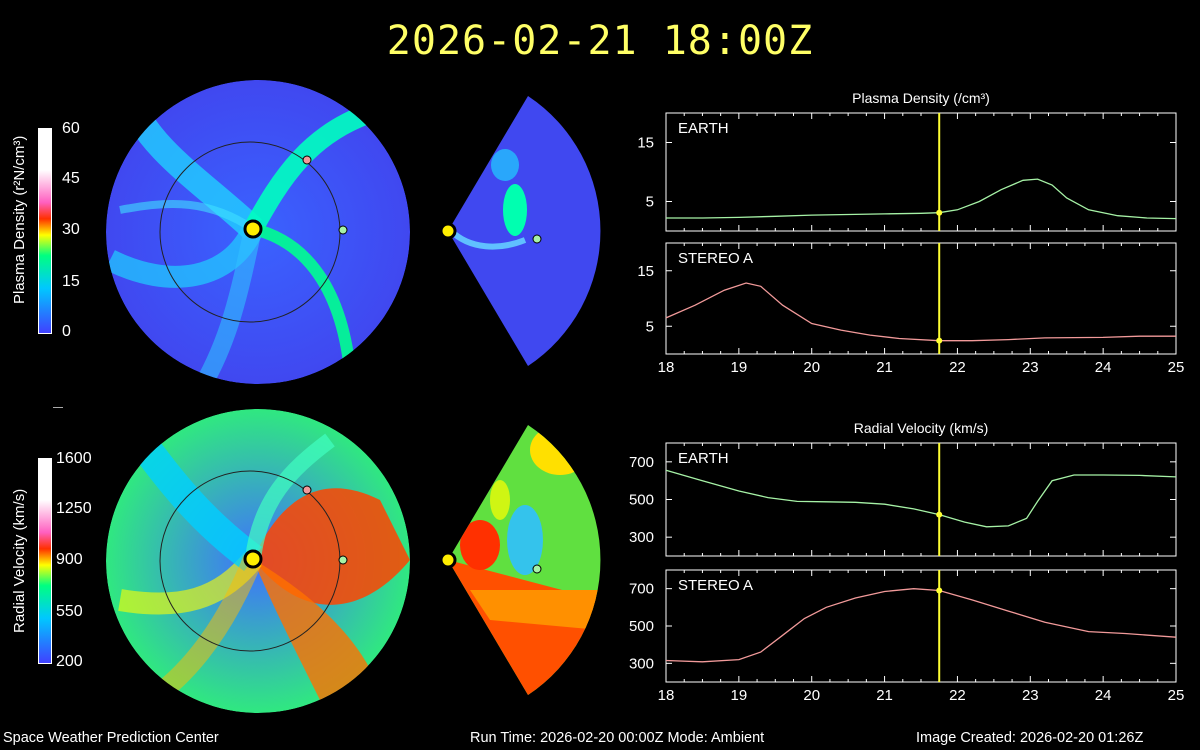 The image size is (1200, 750). I want to click on xtick-label-3-3: 21, so click(884, 695).